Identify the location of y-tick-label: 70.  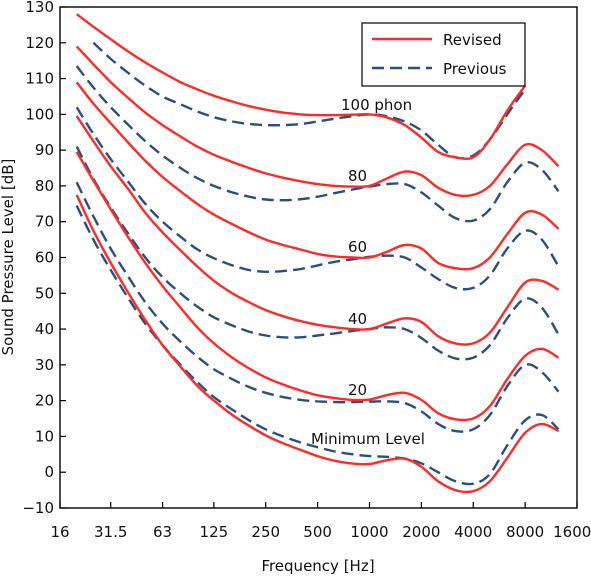
(44, 222).